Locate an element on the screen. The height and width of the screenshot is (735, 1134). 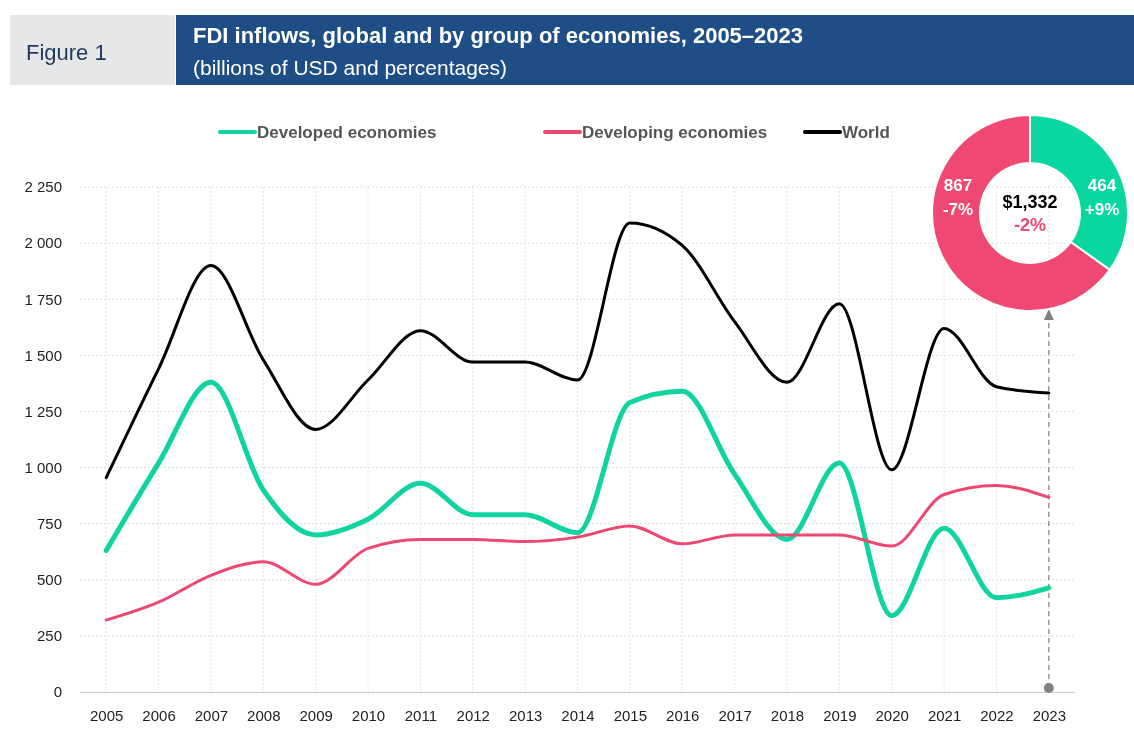
x-tick-label: 2006 is located at coordinates (159, 715).